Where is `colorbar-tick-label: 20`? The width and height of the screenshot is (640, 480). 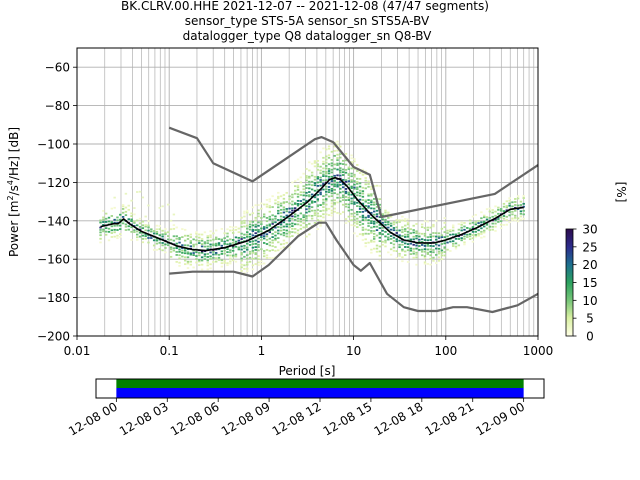
colorbar-tick-label: 20 is located at coordinates (589, 265).